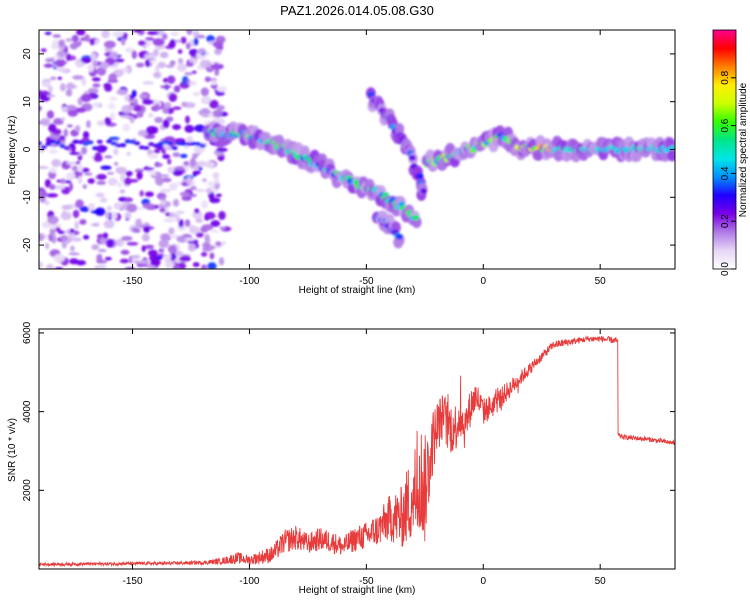 Image resolution: width=750 pixels, height=600 pixels. What do you see at coordinates (27, 244) in the screenshot?
I see `spectrogram-ytick-label: -20` at bounding box center [27, 244].